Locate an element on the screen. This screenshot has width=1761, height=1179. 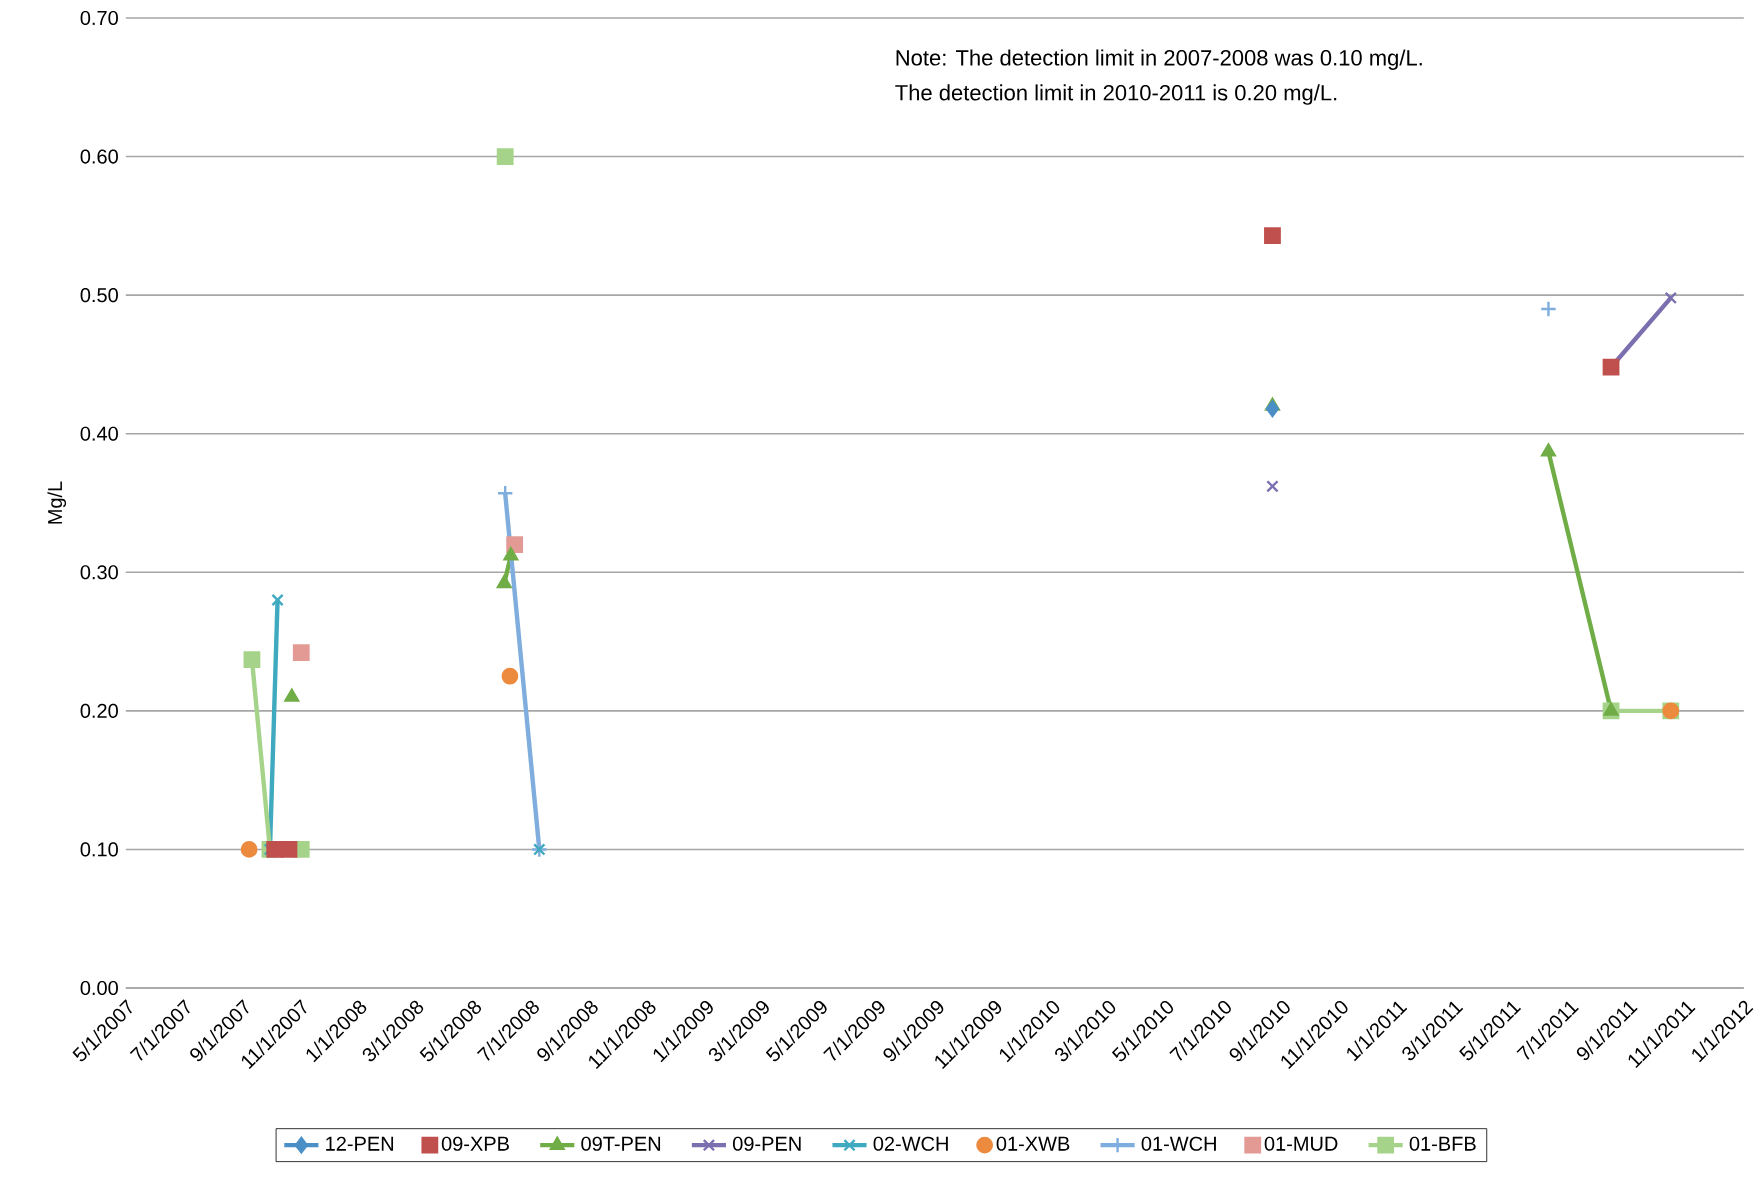
y-tick-label: 0.40 is located at coordinates (99, 433).